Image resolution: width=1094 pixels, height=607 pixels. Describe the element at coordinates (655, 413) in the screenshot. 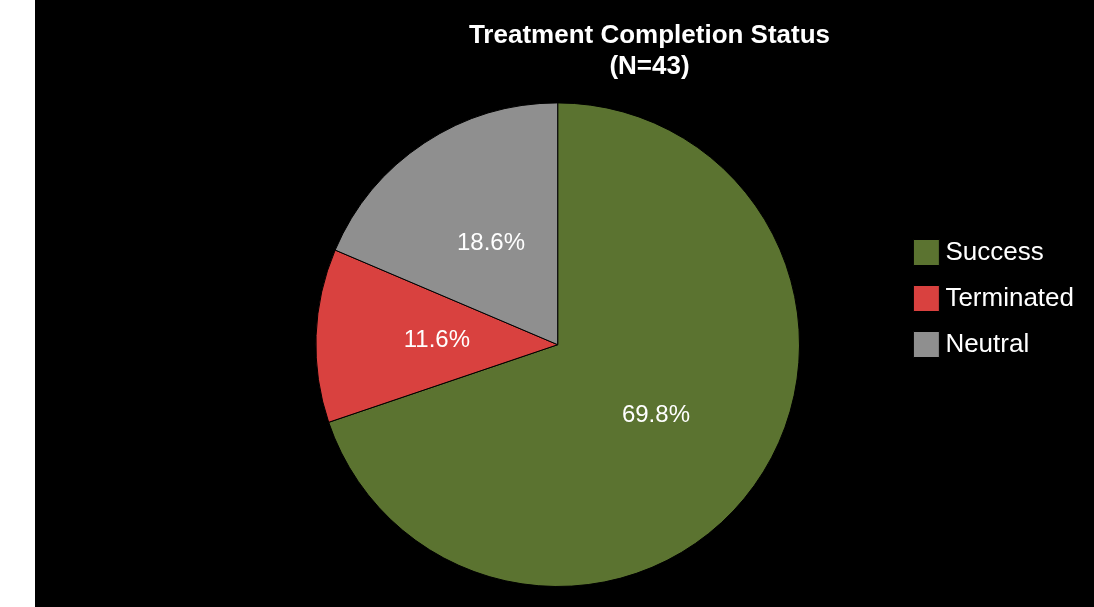

I see `data-label: 69.8%` at that location.